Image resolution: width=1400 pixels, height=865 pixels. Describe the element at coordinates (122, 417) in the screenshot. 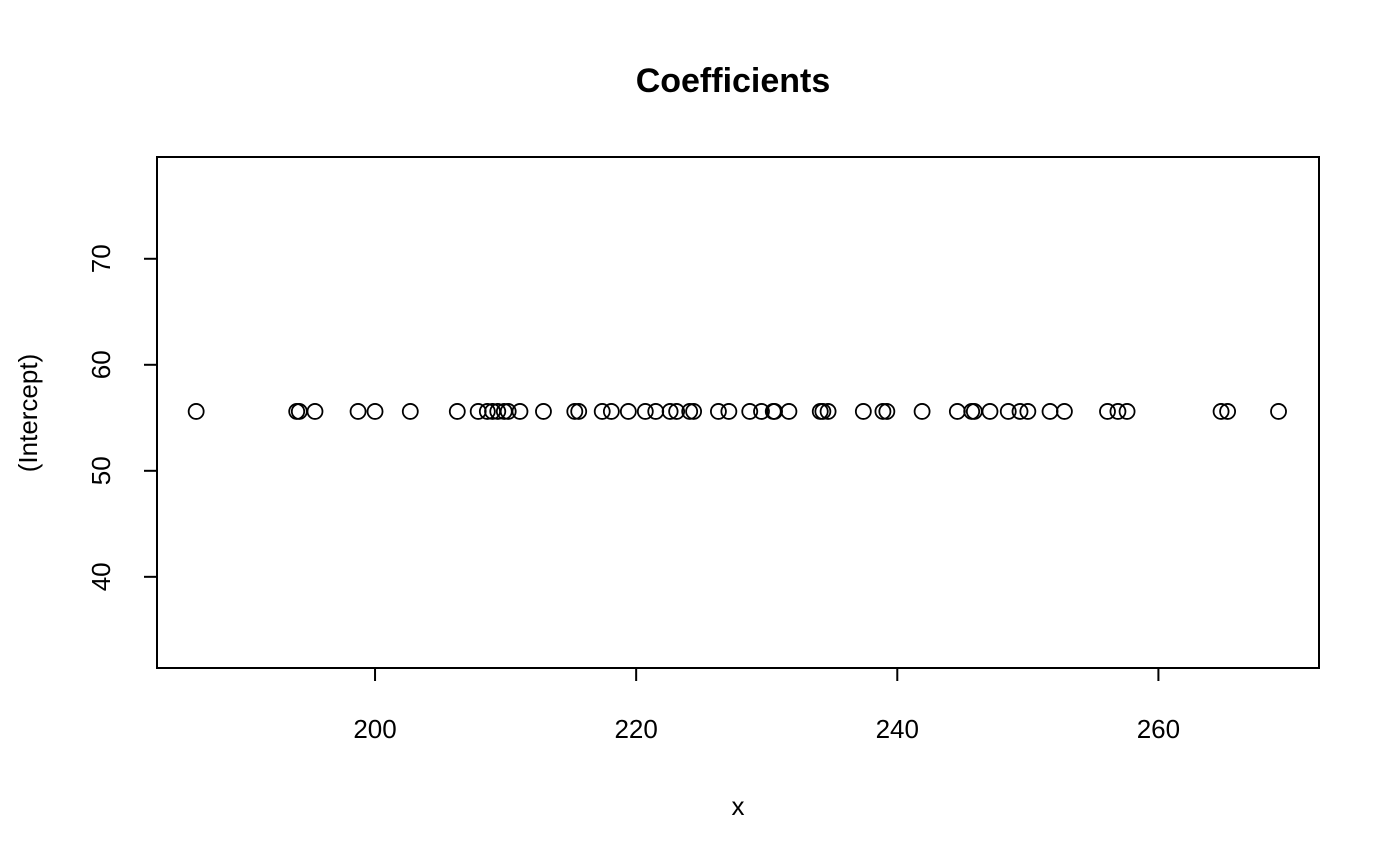

I see `y-axis: 40 50 60 70` at that location.